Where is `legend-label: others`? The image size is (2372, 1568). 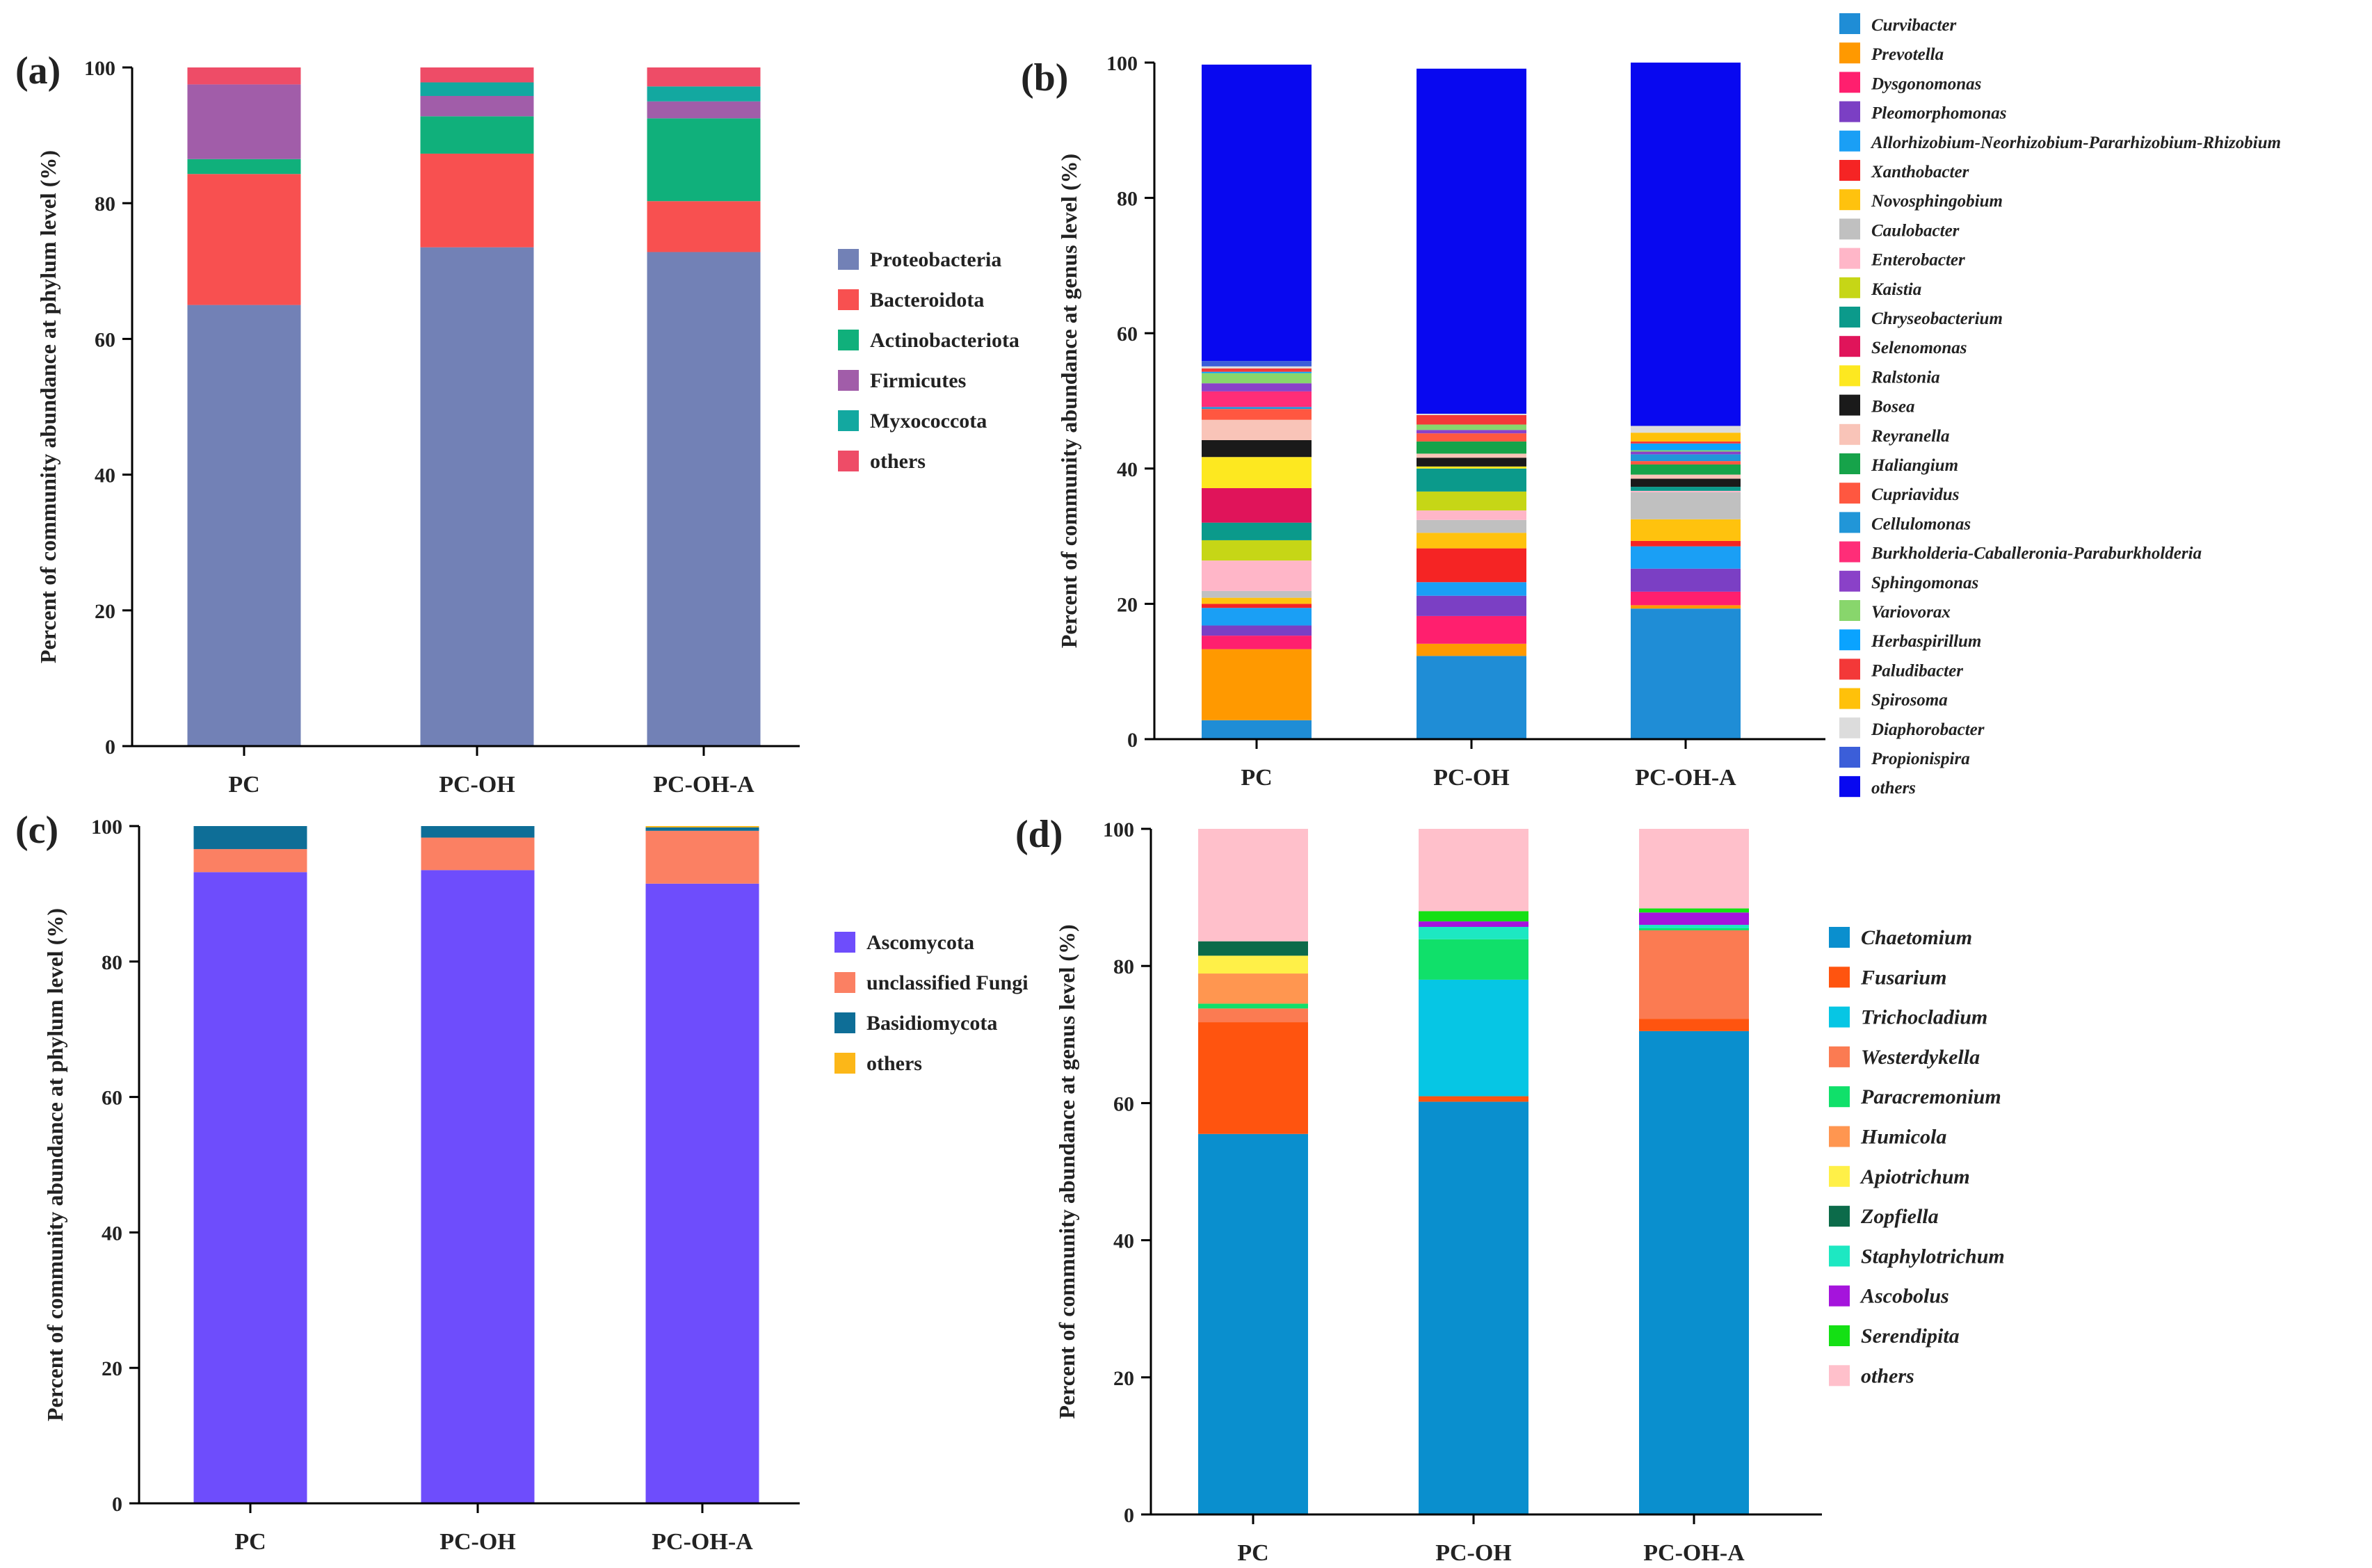
legend-label: others is located at coordinates (1887, 1375).